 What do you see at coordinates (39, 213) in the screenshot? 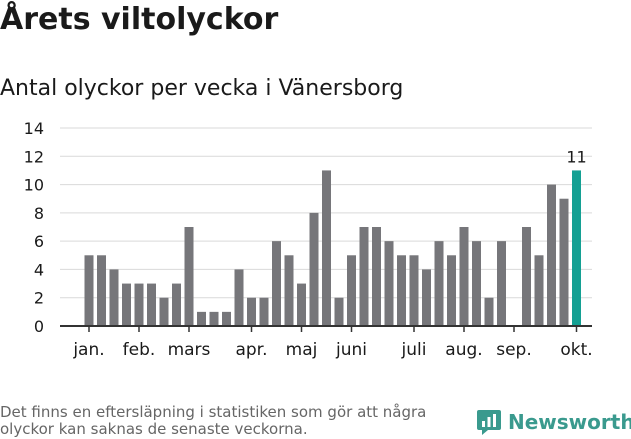
I see `y-tick-label: 8` at bounding box center [39, 213].